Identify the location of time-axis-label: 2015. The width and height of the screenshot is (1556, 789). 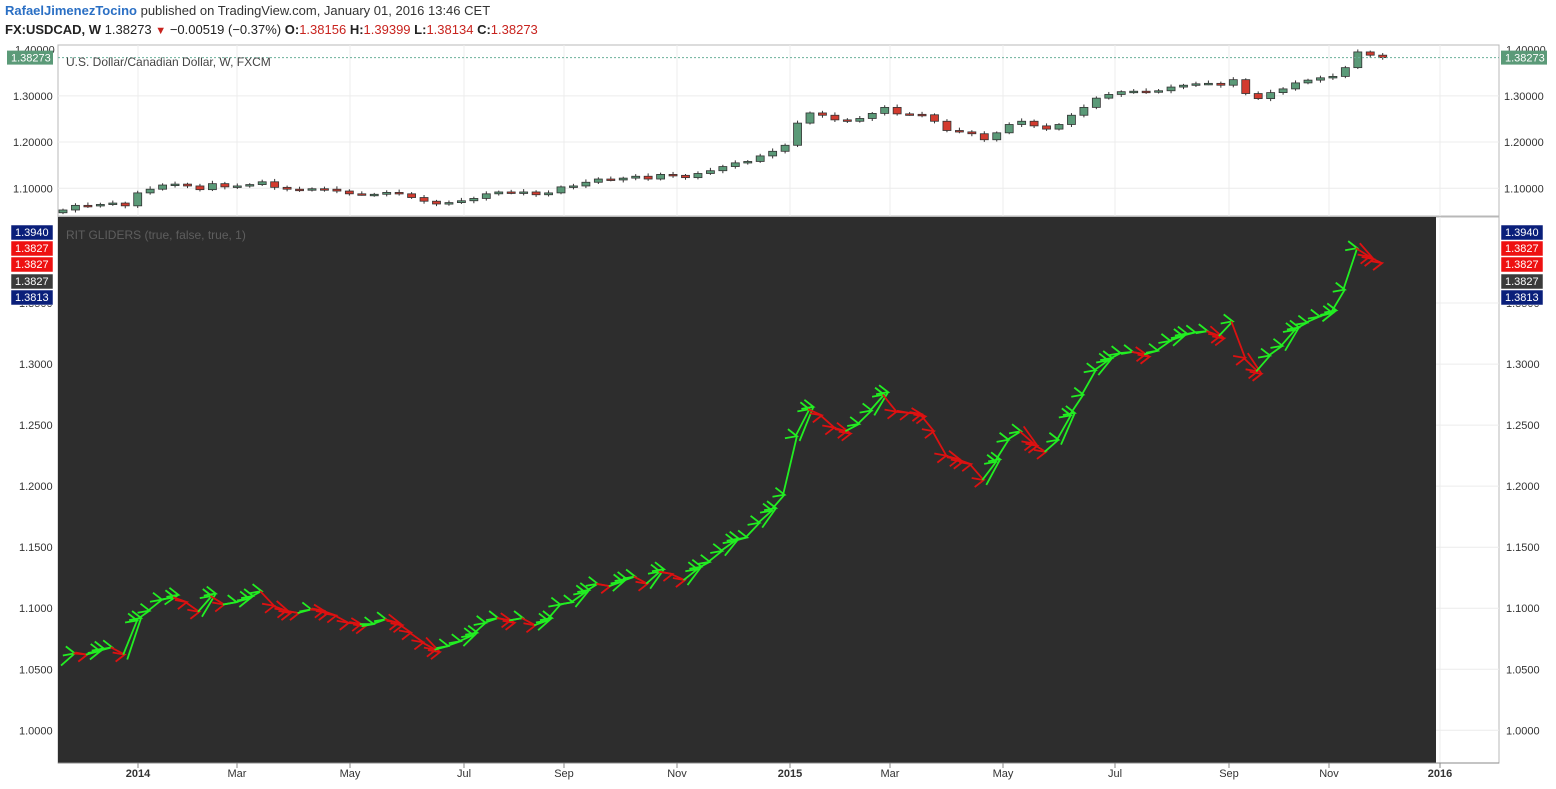
(790, 774).